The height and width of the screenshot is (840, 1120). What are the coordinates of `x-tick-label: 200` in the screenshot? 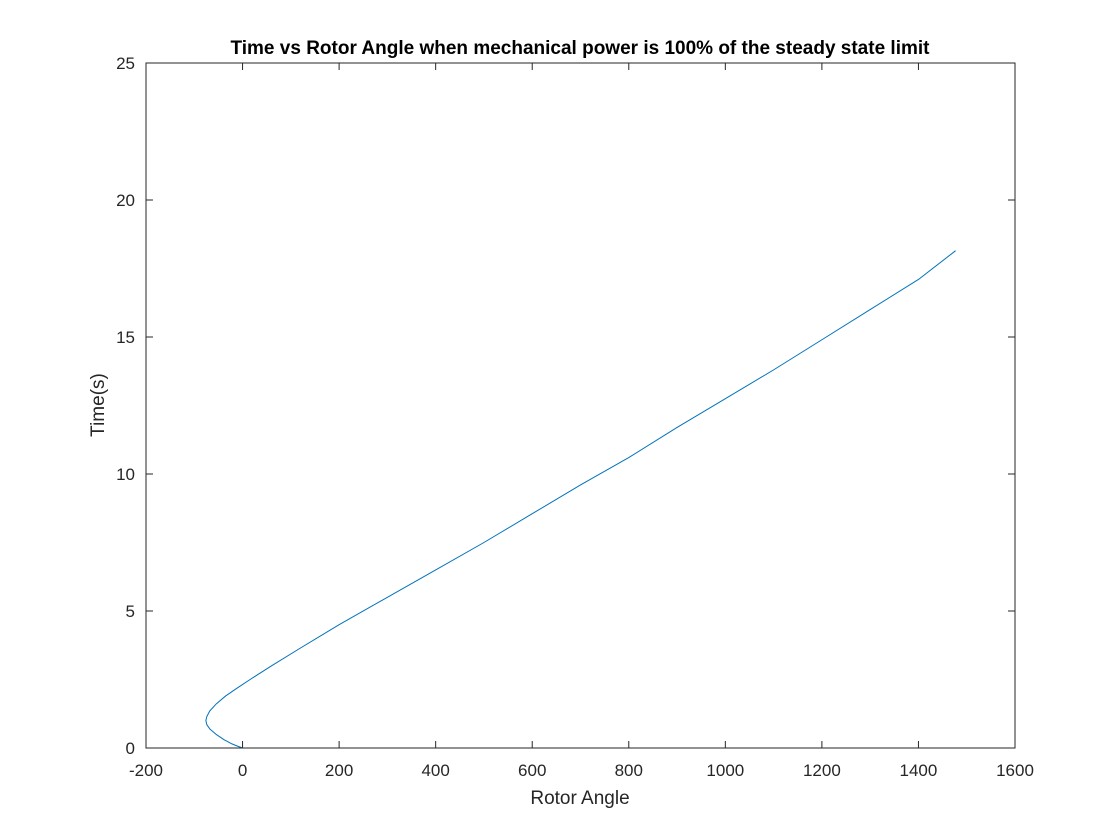 It's located at (339, 770).